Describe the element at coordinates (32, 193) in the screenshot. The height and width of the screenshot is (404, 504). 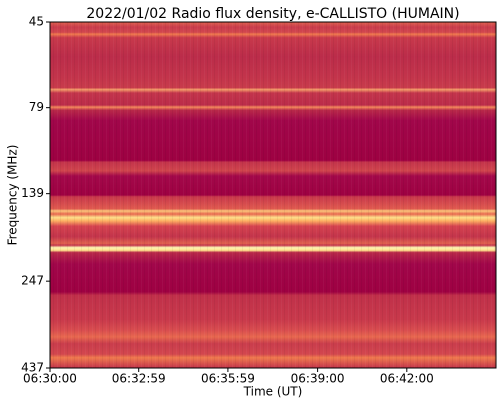
I see `y-tick-label: 139` at that location.